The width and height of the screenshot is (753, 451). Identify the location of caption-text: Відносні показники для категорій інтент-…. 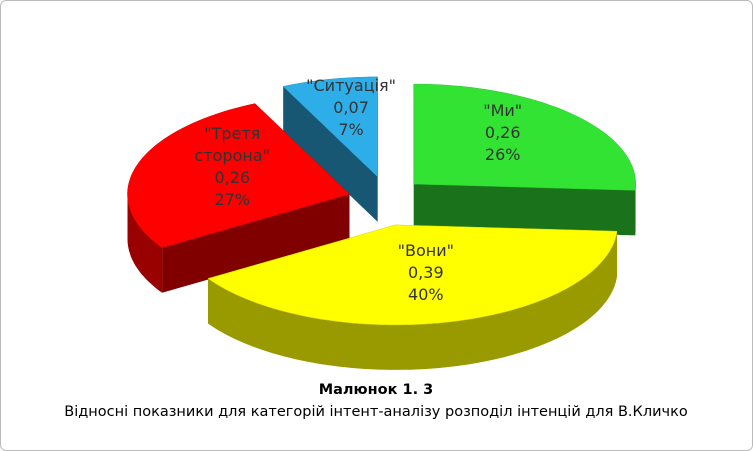
(376, 412).